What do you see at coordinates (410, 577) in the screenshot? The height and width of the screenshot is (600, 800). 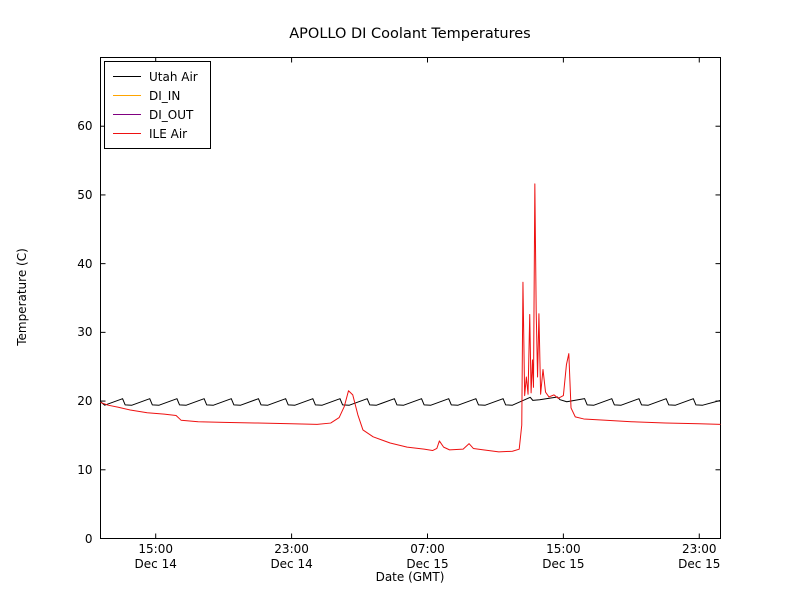 I see `x-axis-label: Date (GMT)` at bounding box center [410, 577].